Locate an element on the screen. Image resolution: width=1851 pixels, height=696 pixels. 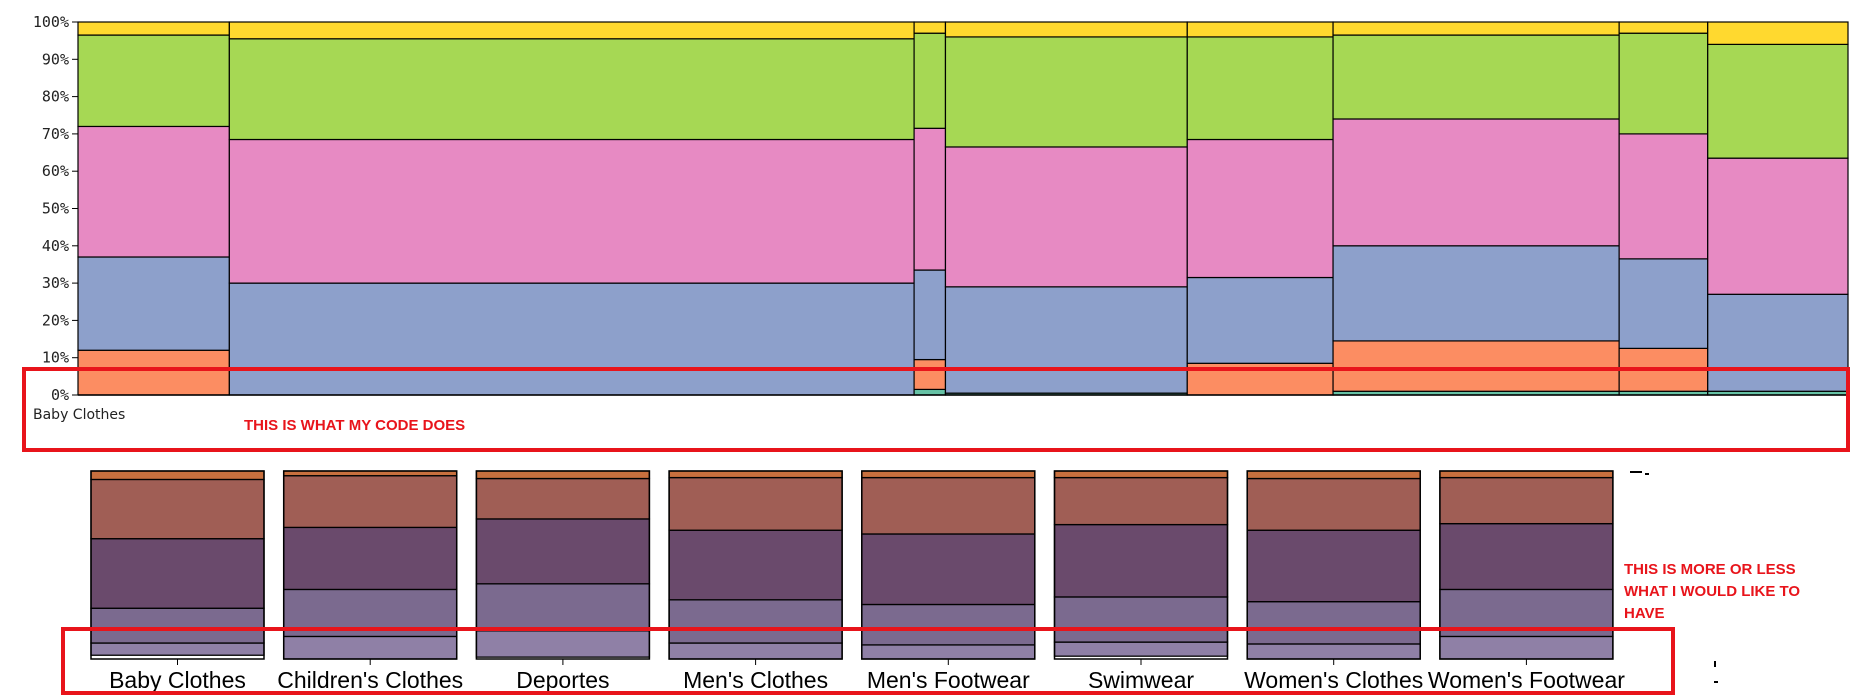
y-tick-label: 90% is located at coordinates (55, 59).